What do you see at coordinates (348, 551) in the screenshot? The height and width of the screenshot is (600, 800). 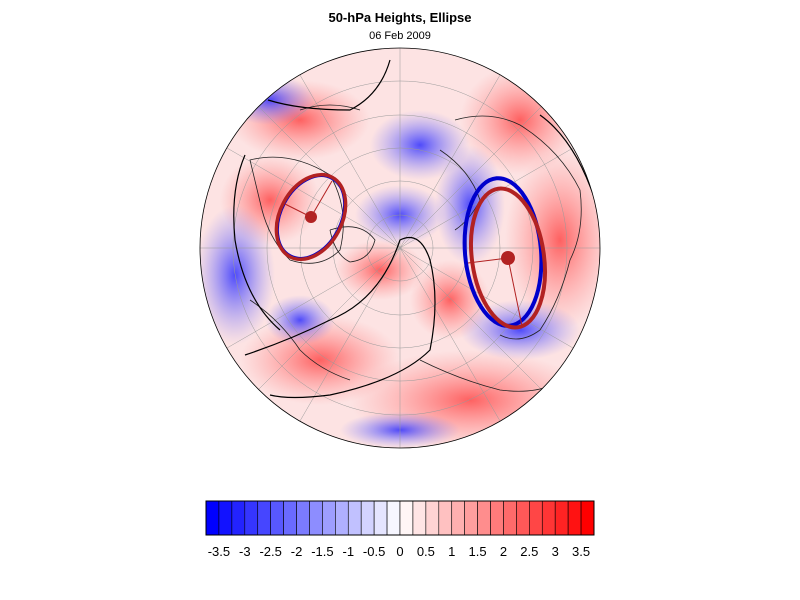 I see `colorbar-tick-label: -1` at bounding box center [348, 551].